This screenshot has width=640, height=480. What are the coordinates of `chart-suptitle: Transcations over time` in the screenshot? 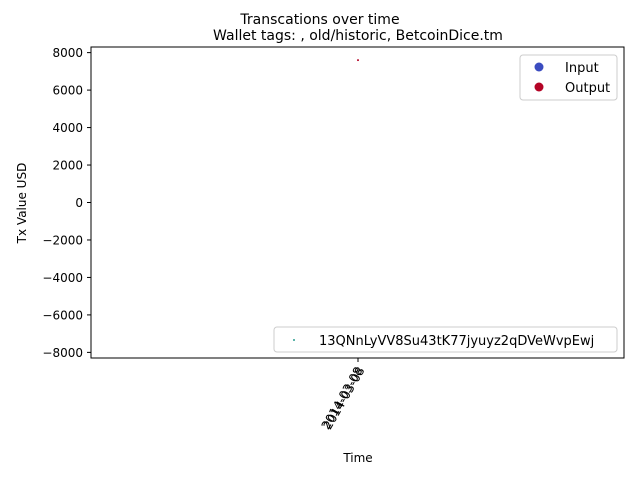 It's located at (319, 20).